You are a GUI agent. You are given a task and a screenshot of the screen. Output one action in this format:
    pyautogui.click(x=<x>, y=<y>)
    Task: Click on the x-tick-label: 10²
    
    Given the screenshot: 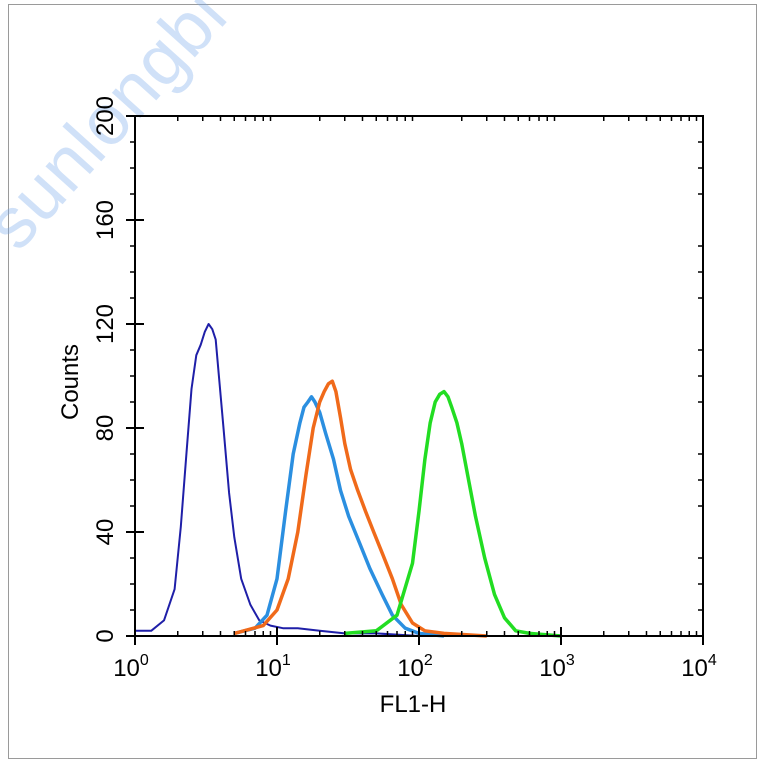 What is the action you would take?
    pyautogui.click(x=415, y=667)
    